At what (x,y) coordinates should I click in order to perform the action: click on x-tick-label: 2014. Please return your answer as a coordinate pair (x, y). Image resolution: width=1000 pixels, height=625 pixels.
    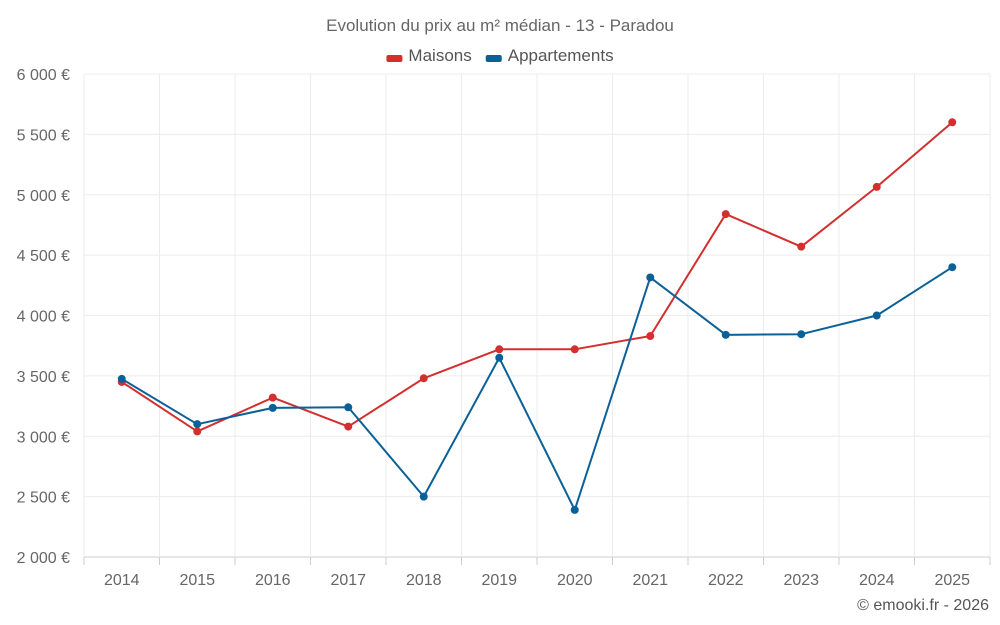
    Looking at the image, I should click on (122, 580).